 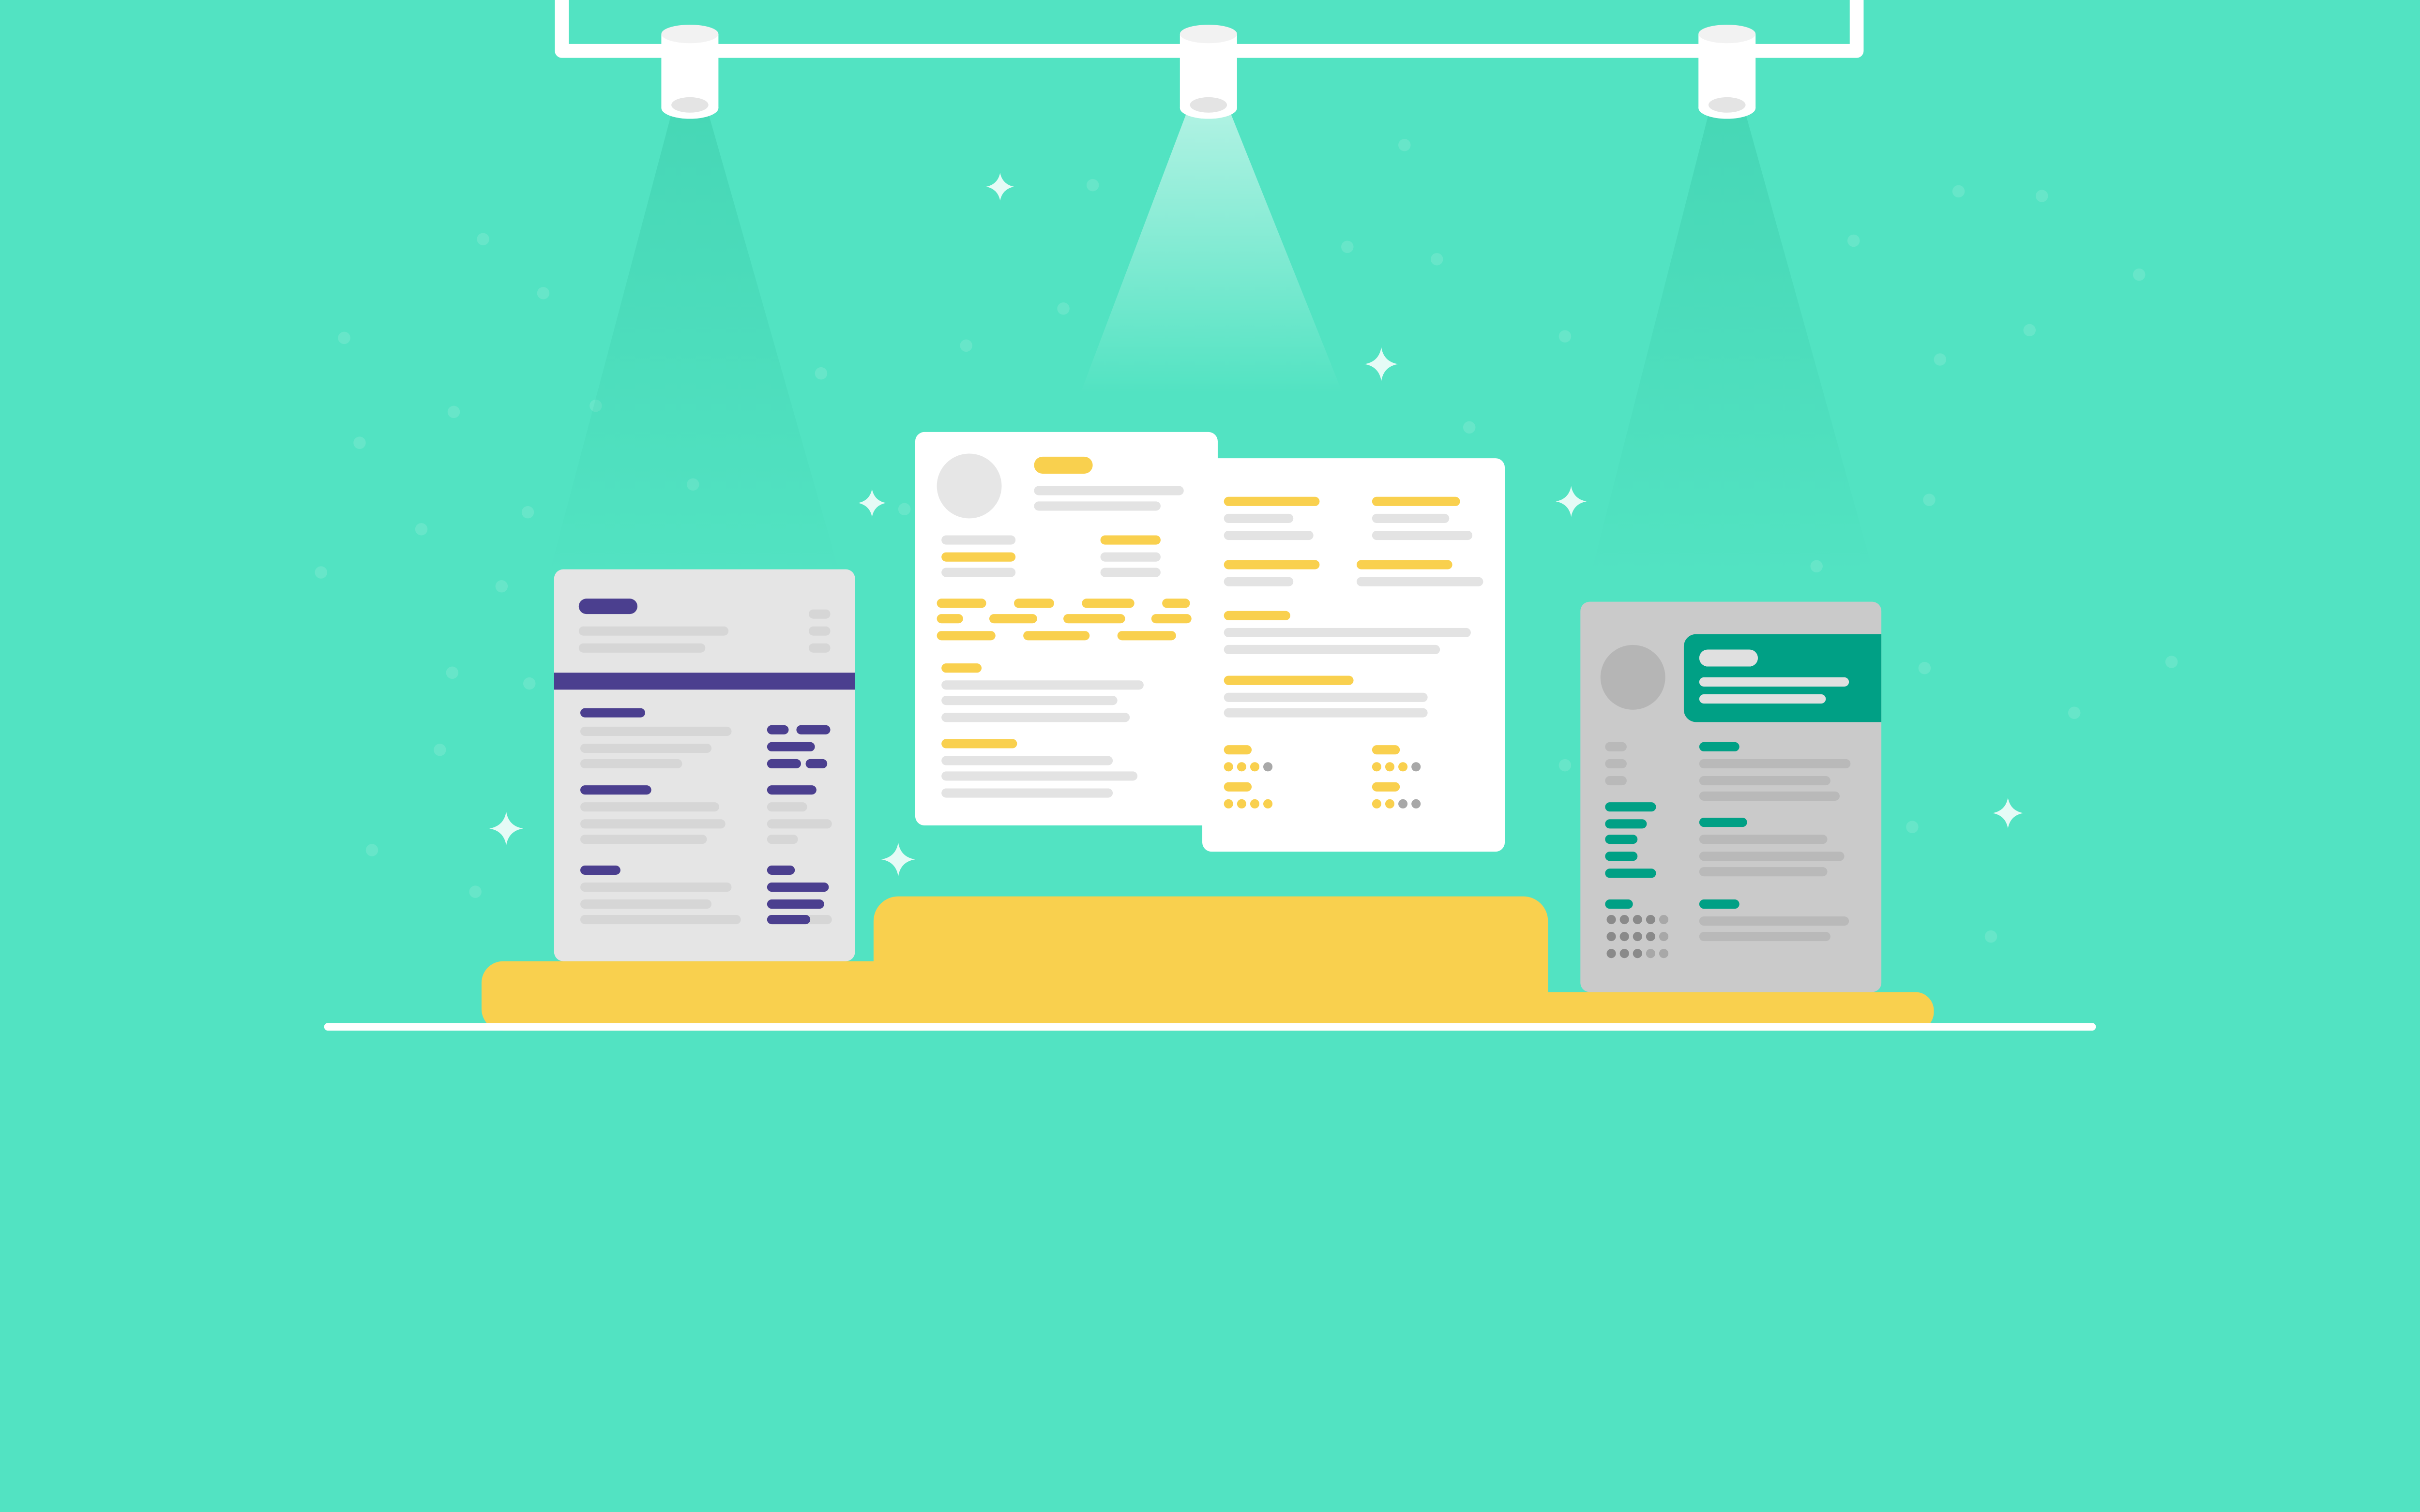 What do you see at coordinates (1727, 105) in the screenshot?
I see `spotlight-lens` at bounding box center [1727, 105].